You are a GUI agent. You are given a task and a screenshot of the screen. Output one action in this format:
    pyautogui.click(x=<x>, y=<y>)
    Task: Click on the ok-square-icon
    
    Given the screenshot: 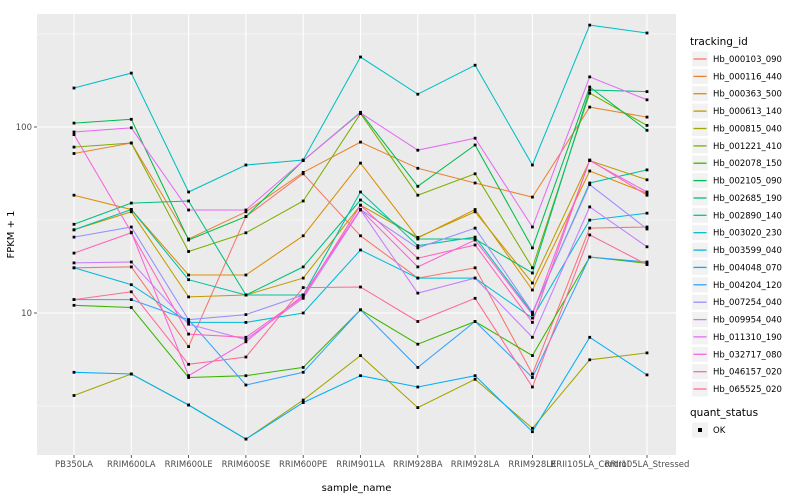 What is the action you would take?
    pyautogui.click(x=700, y=430)
    